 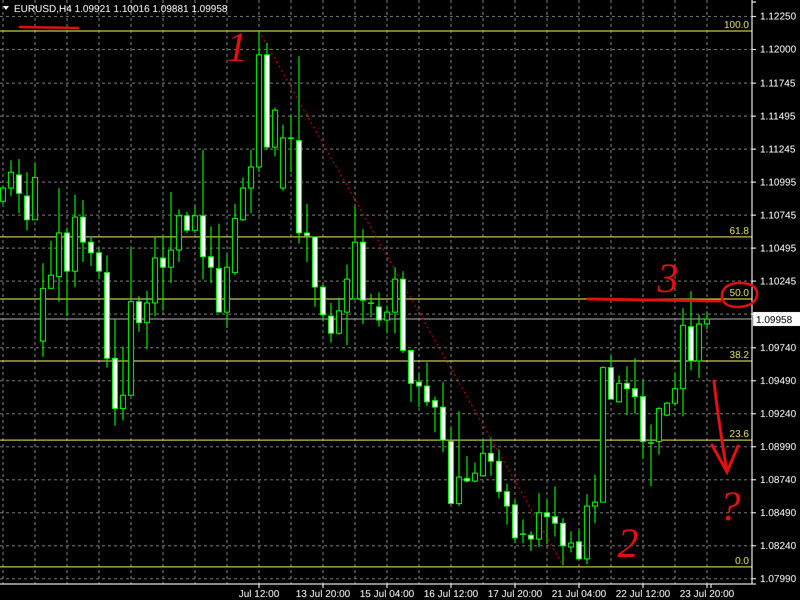 What do you see at coordinates (778, 546) in the screenshot?
I see `y-tick-label: 1.08240` at bounding box center [778, 546].